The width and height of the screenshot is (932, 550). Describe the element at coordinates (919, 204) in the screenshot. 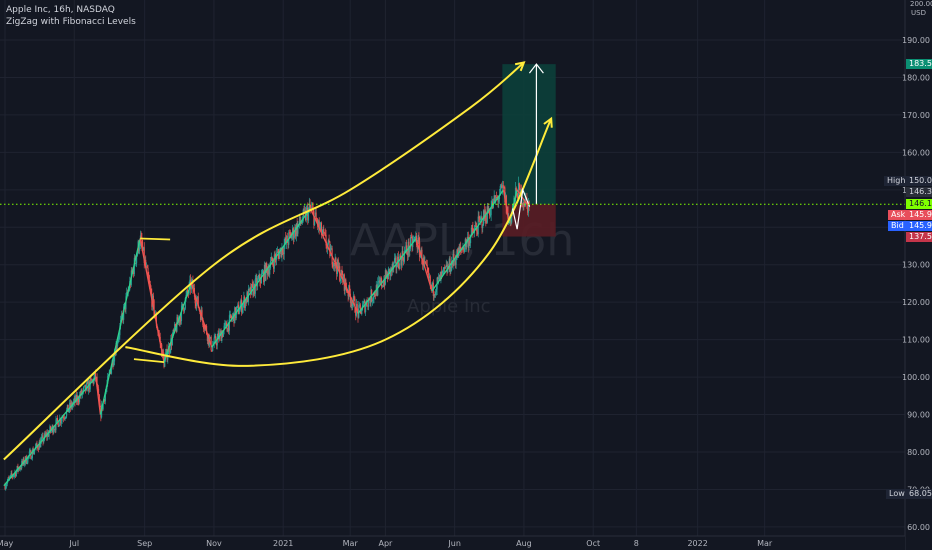

I see `current-price-tag: 146.14` at that location.